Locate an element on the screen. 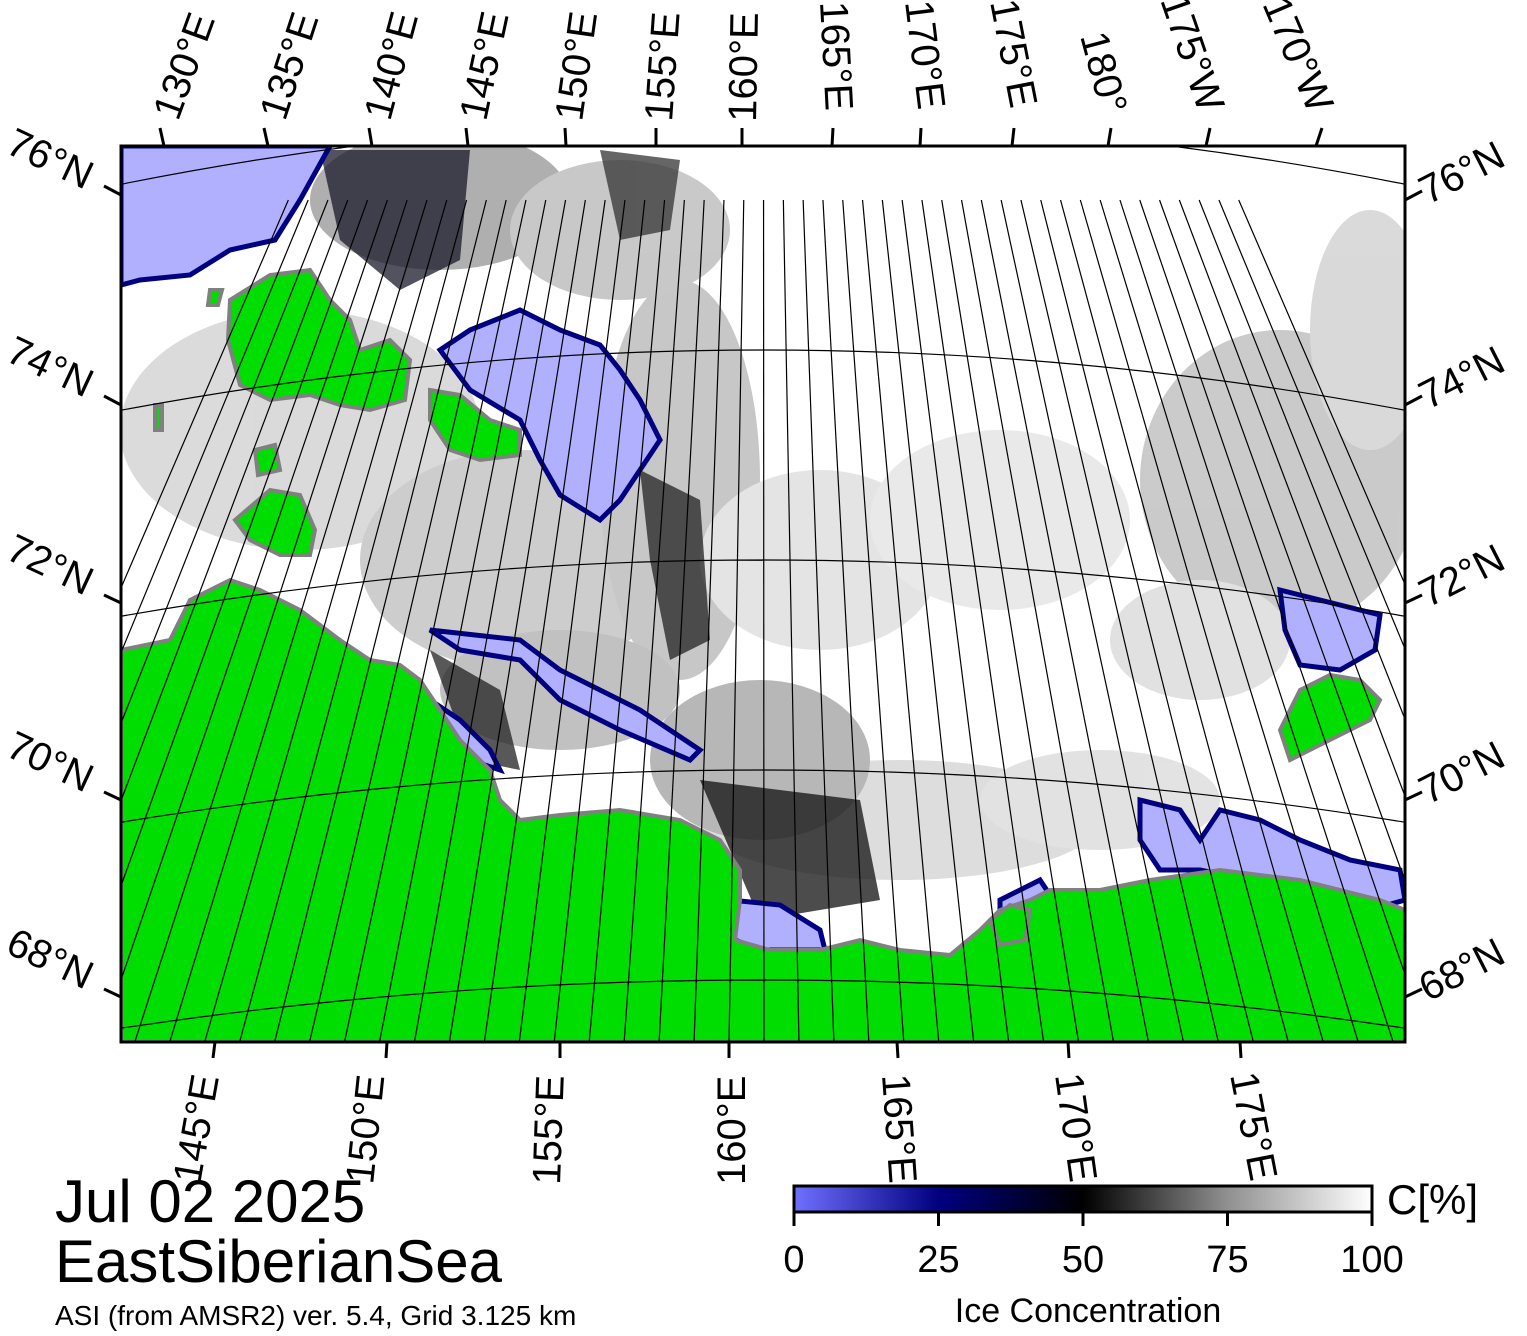  left-lat-label: 70°N is located at coordinates (50, 762).